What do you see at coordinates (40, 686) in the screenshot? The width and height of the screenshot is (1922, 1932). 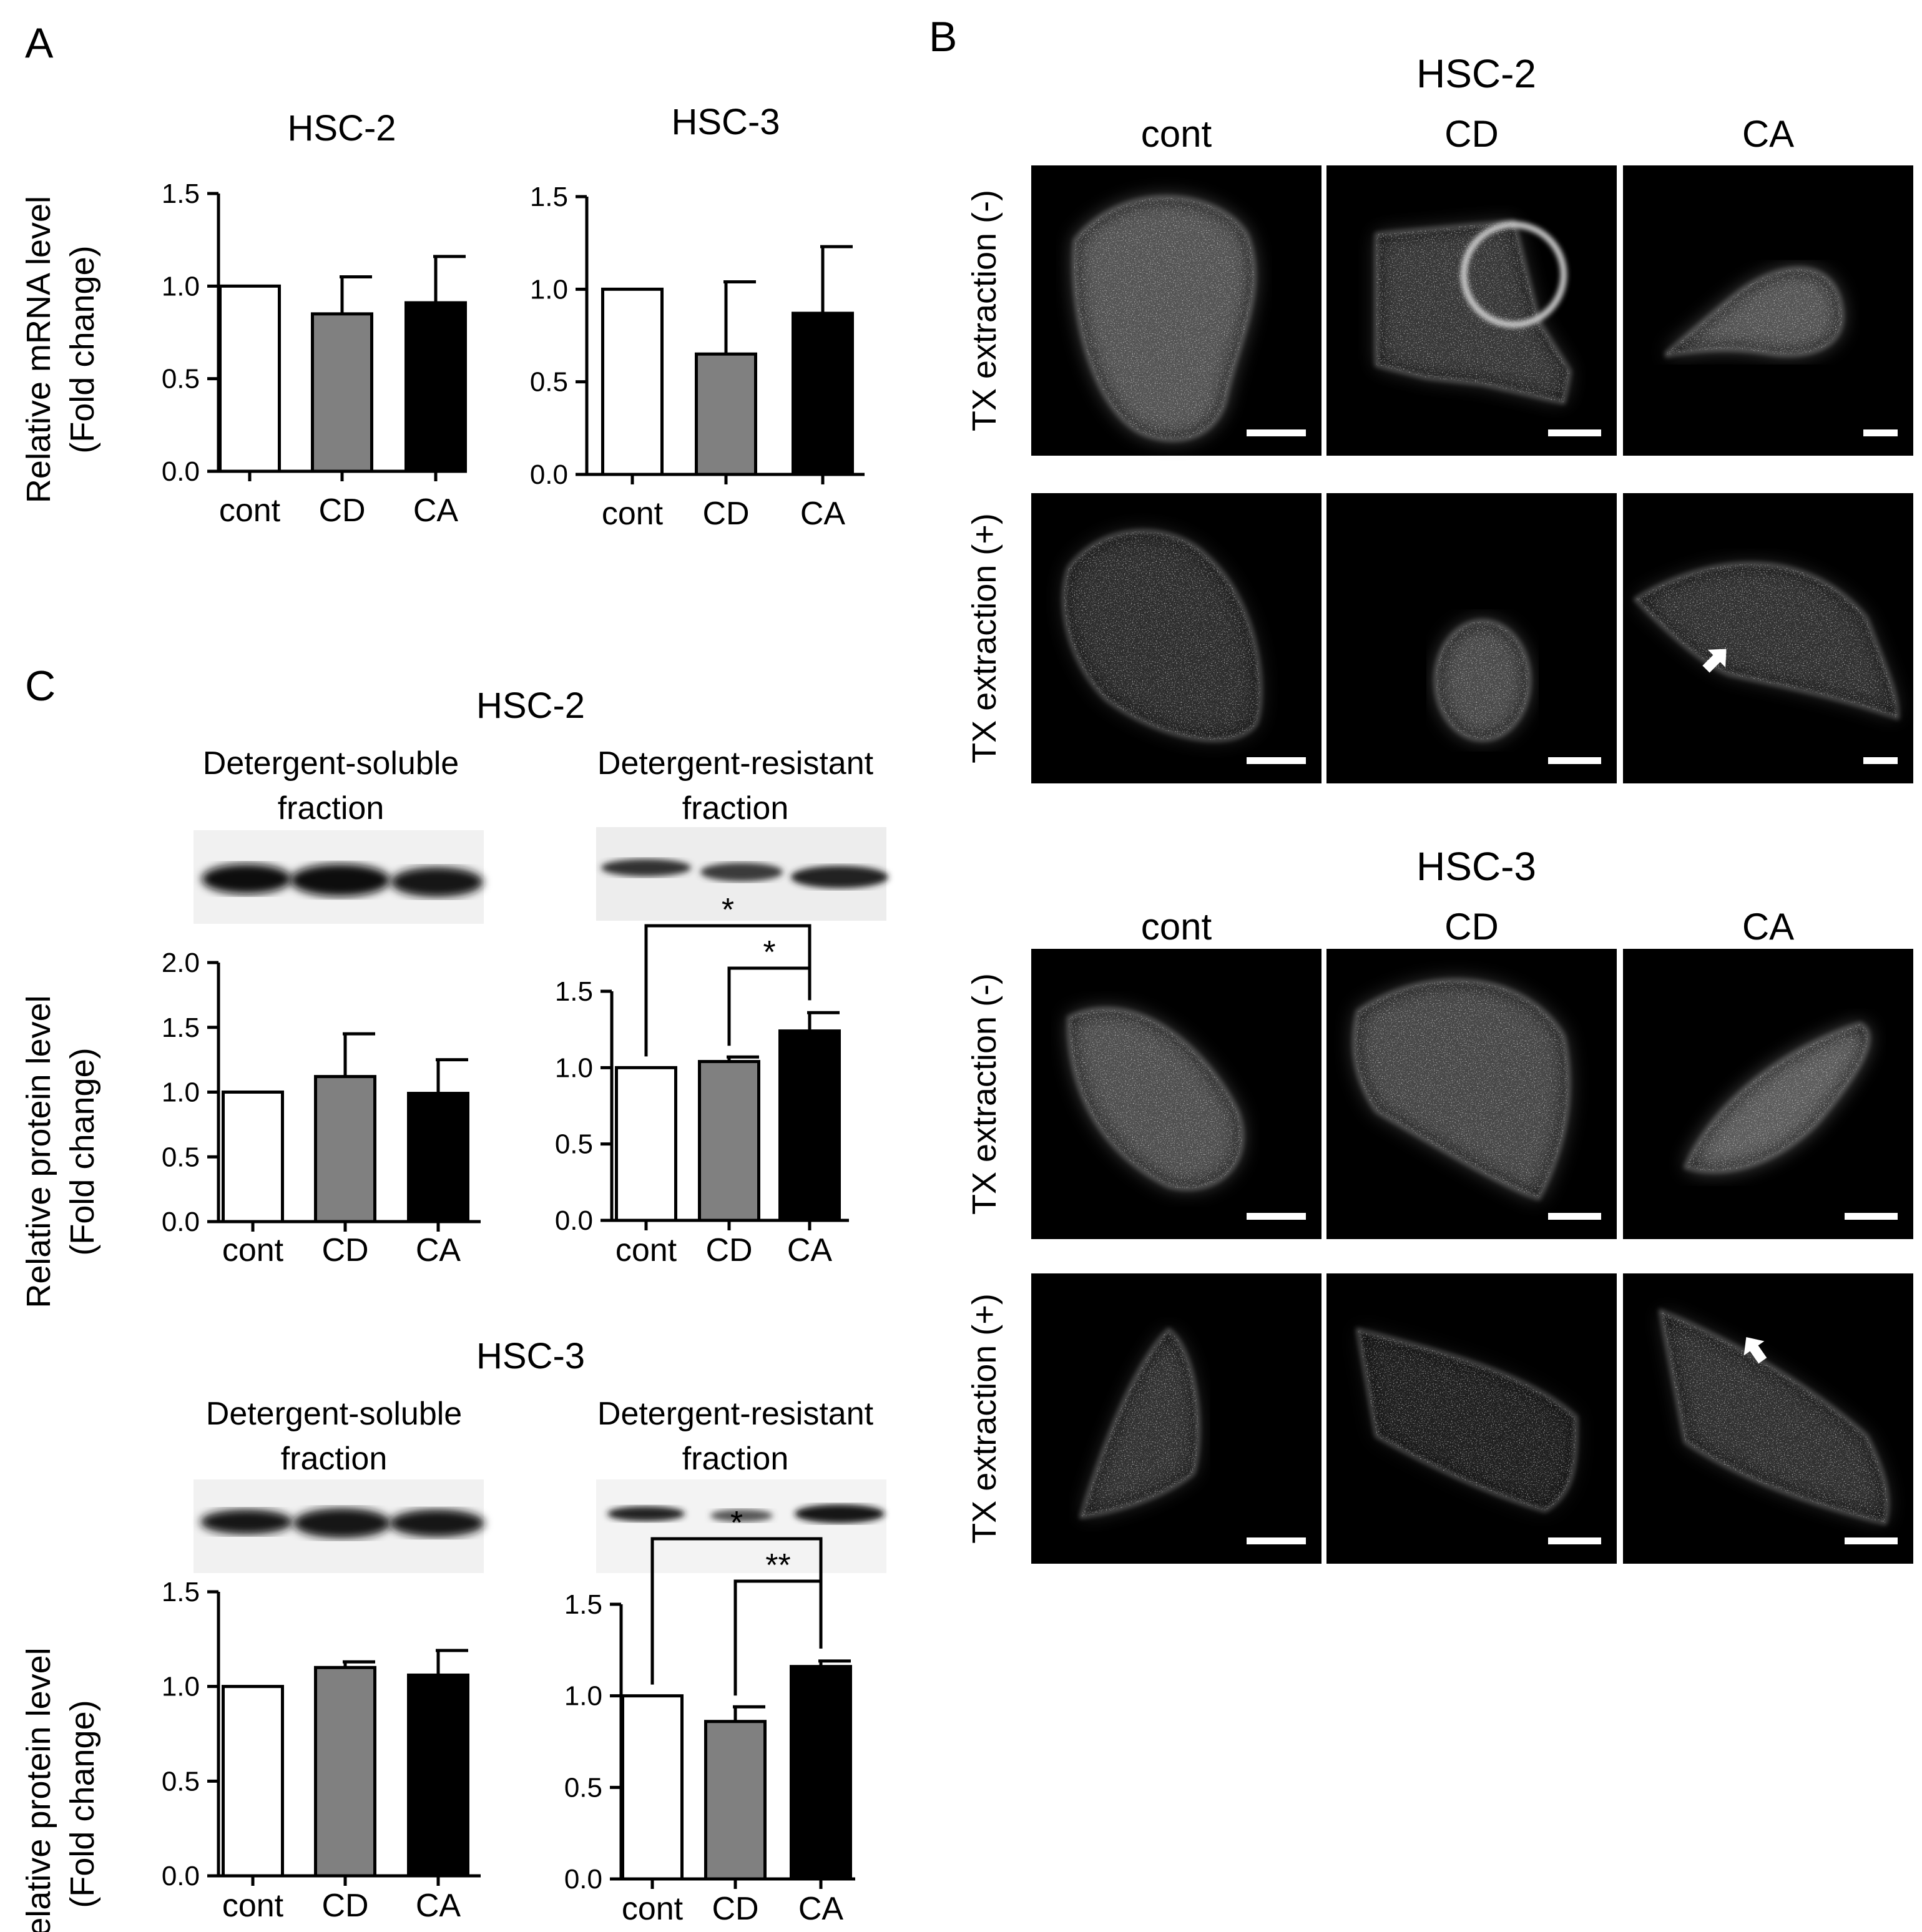 I see `panel-letter-c: C` at bounding box center [40, 686].